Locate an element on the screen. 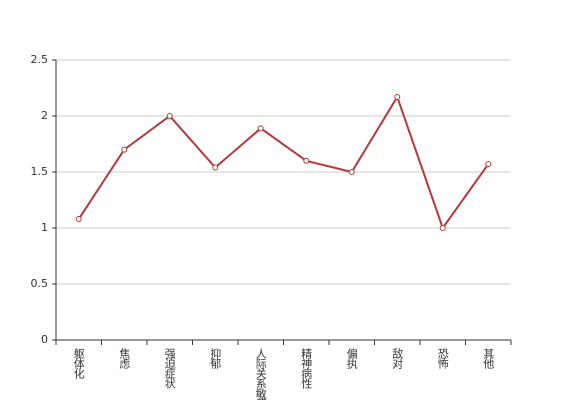  x-tick-label: 焦虑 is located at coordinates (124, 358).